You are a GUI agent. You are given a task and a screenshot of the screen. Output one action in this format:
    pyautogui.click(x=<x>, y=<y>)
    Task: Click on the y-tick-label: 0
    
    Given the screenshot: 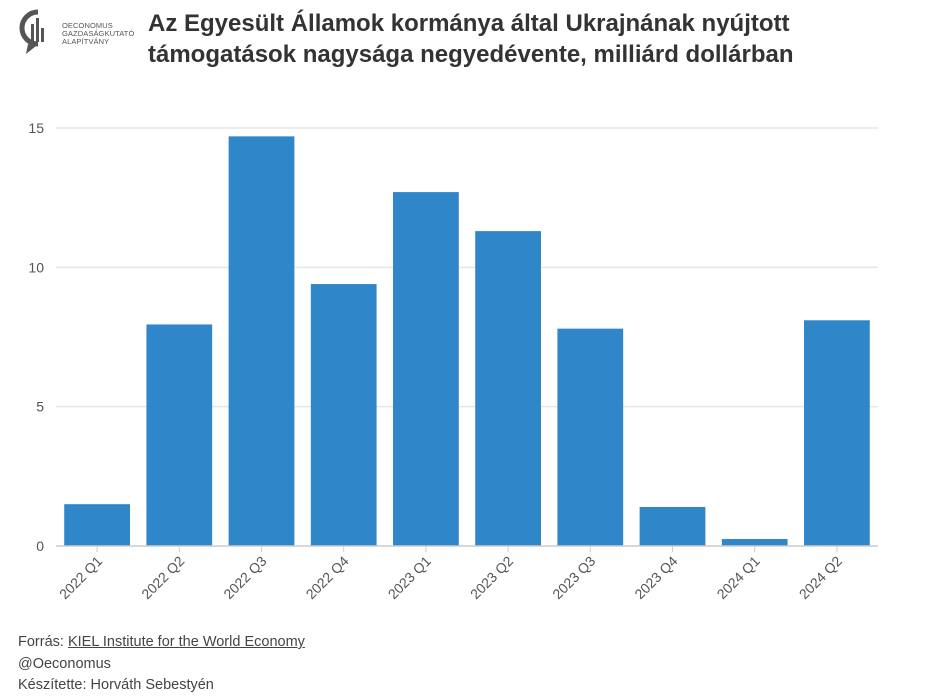 What is the action you would take?
    pyautogui.click(x=40, y=546)
    